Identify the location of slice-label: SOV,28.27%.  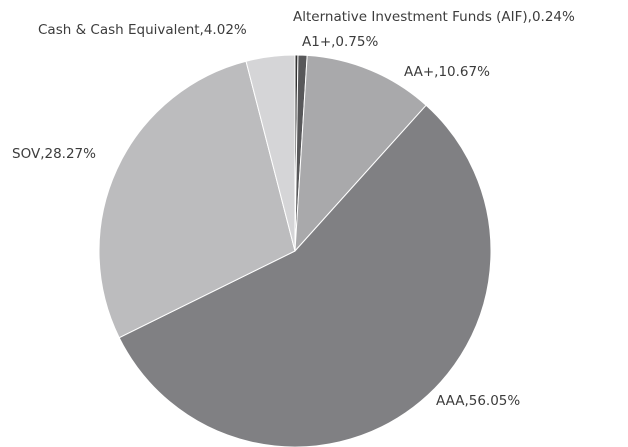
(54, 154).